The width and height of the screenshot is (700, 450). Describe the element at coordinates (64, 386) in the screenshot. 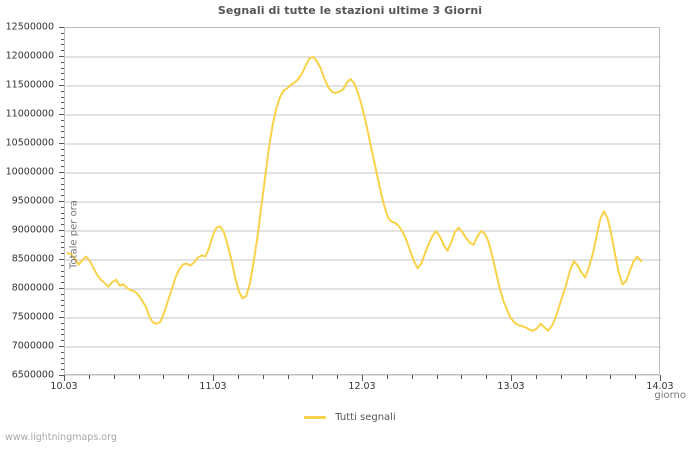

I see `x-axis-tick-label: 10.03` at that location.